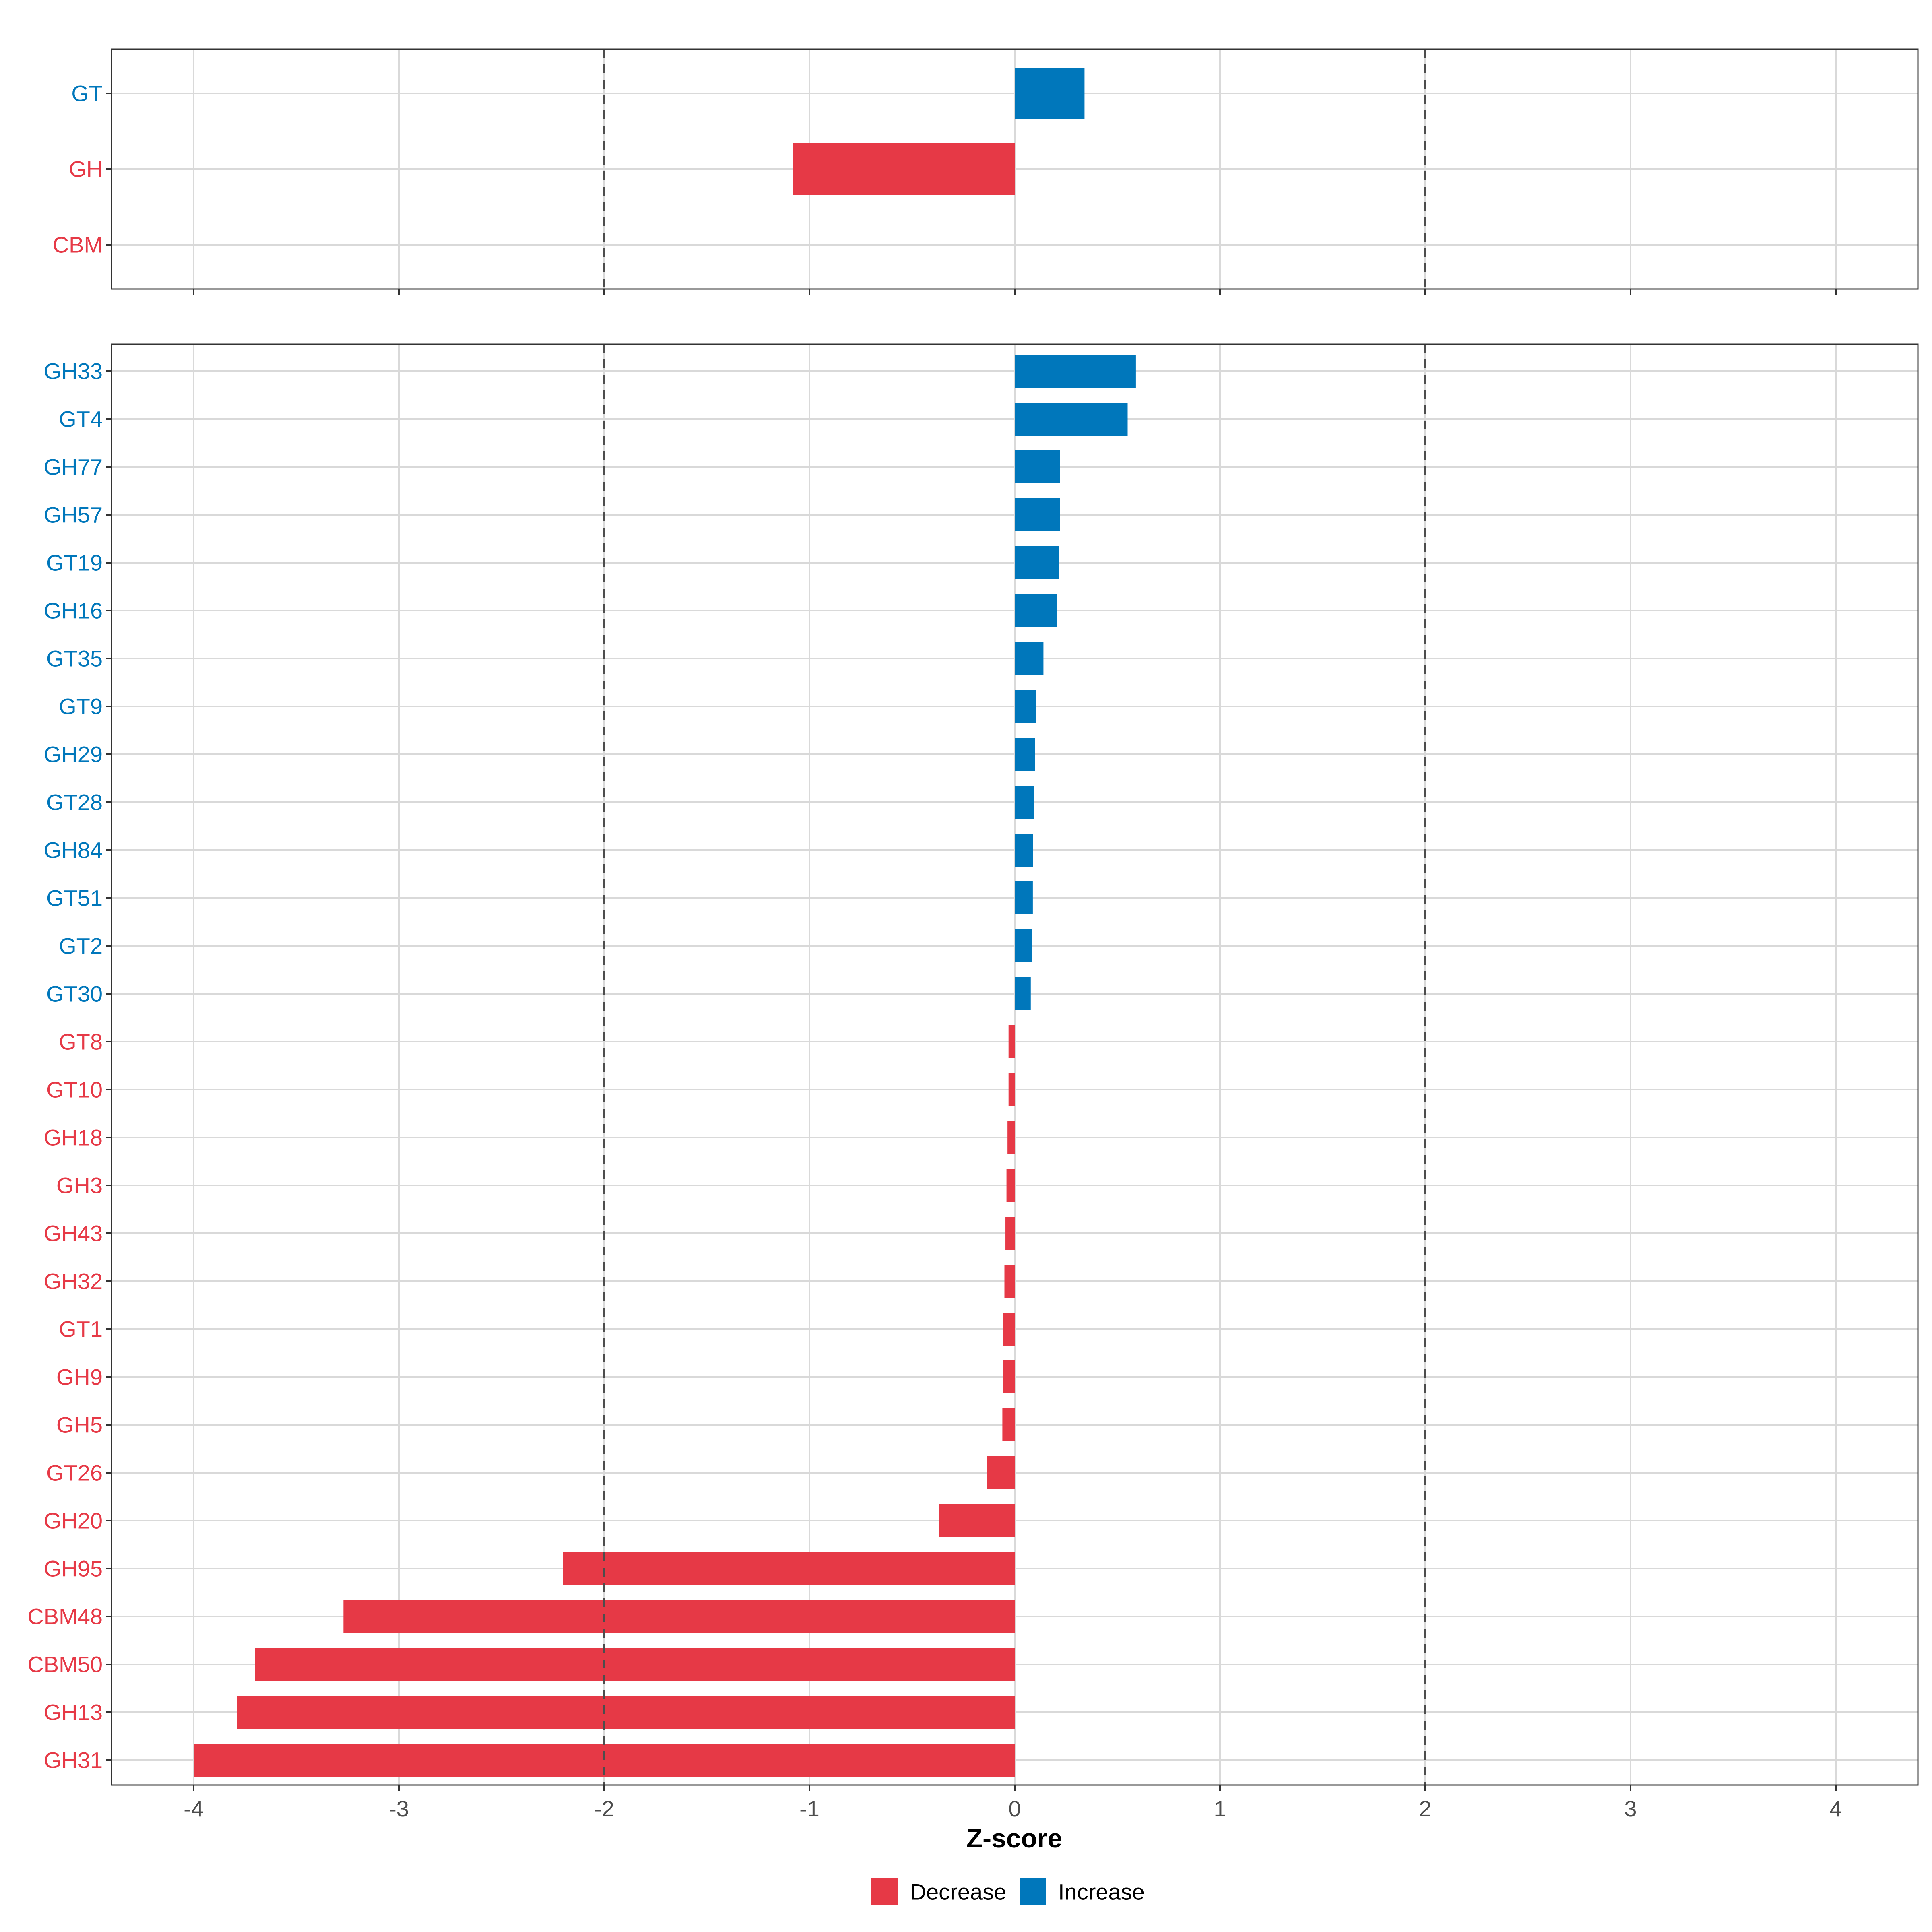 This screenshot has height=1932, width=1932. What do you see at coordinates (73, 1521) in the screenshot?
I see `category-label-GH20: GH20` at bounding box center [73, 1521].